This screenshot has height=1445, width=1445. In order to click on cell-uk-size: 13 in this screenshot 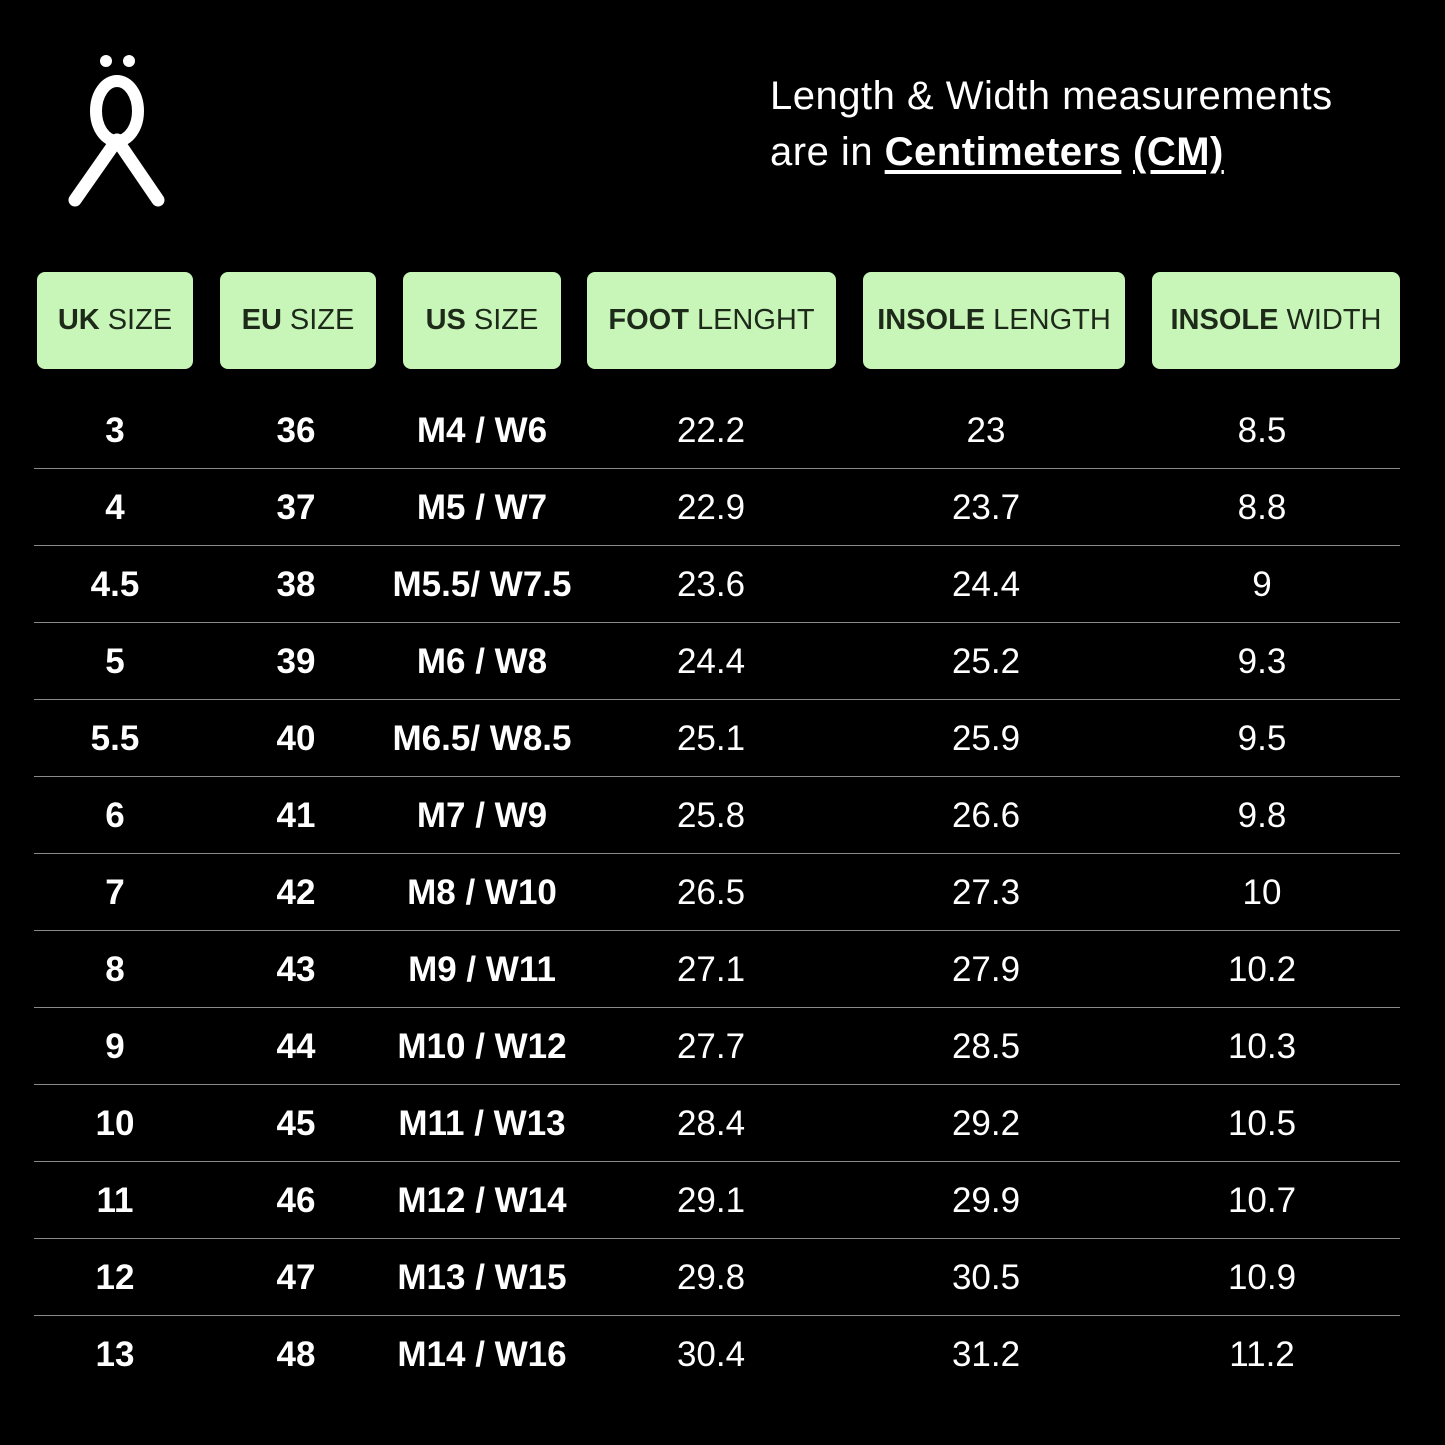, I will do `click(115, 1354)`.